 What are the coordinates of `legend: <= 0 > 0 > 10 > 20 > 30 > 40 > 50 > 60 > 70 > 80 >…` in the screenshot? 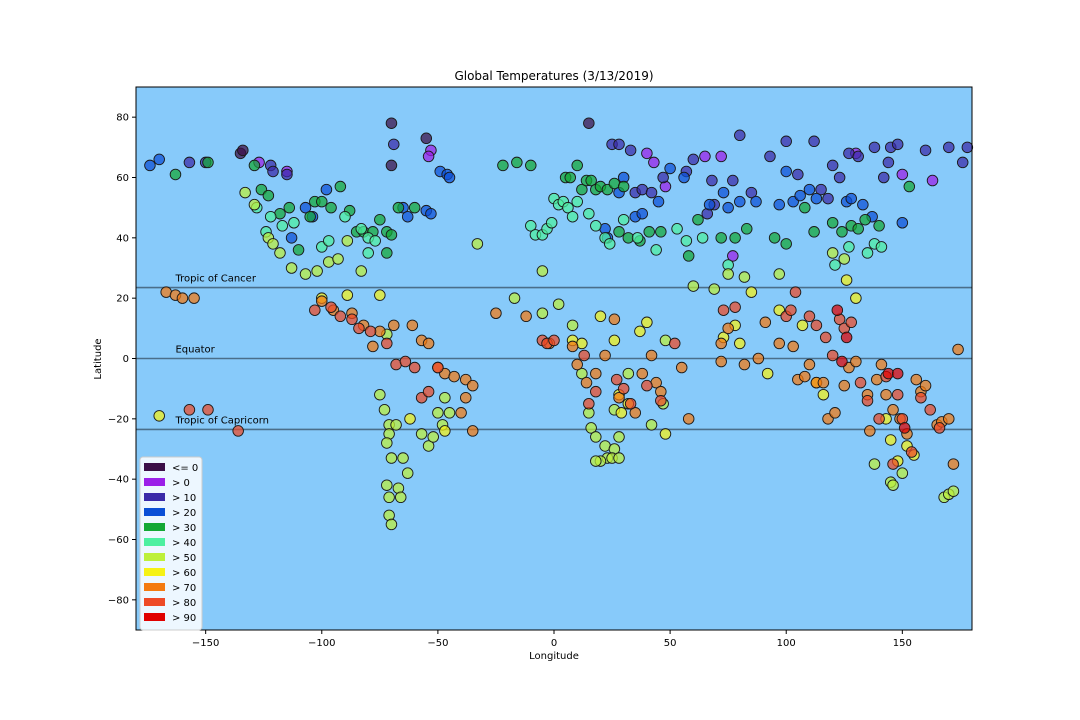 It's located at (171, 543).